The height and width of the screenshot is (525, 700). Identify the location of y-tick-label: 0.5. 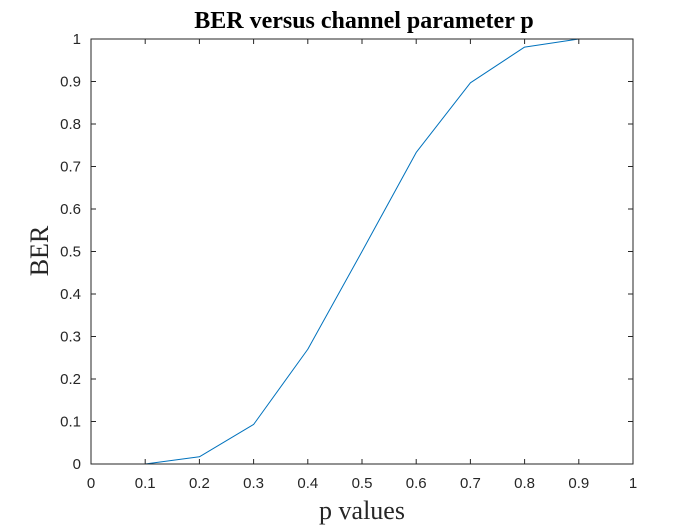
(70, 252).